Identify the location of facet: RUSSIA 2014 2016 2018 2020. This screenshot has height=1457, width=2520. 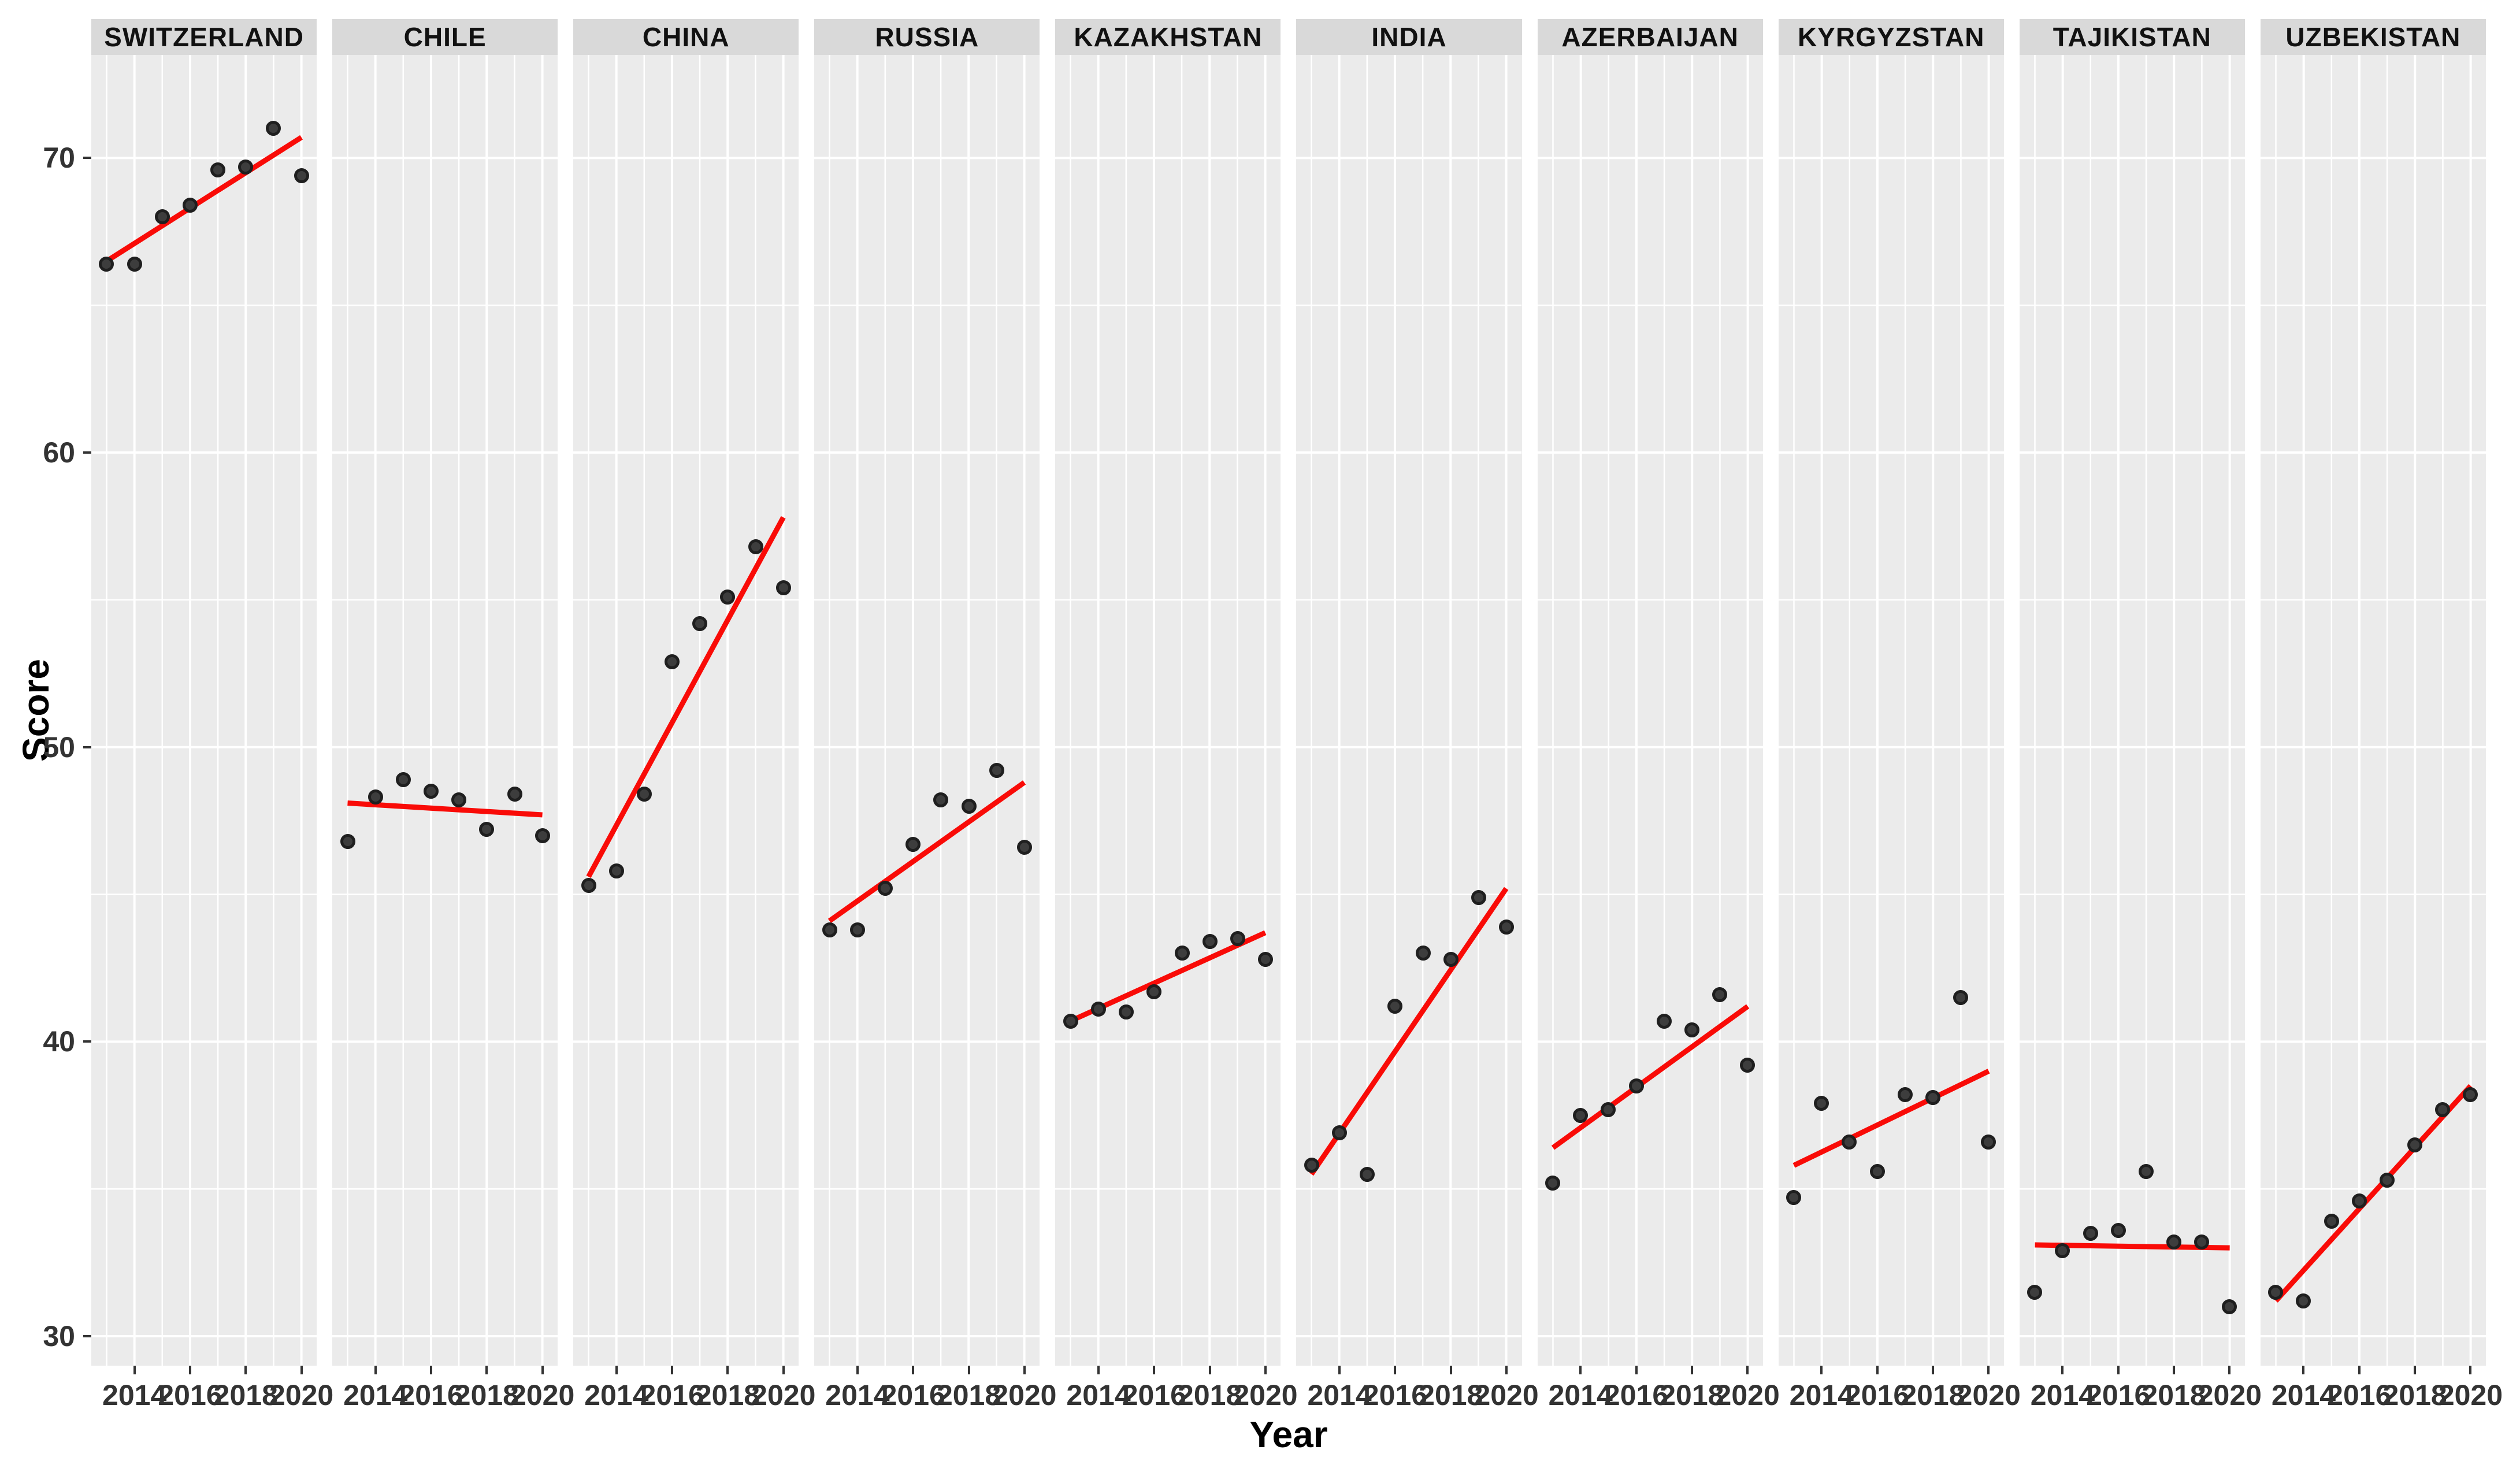
(935, 715).